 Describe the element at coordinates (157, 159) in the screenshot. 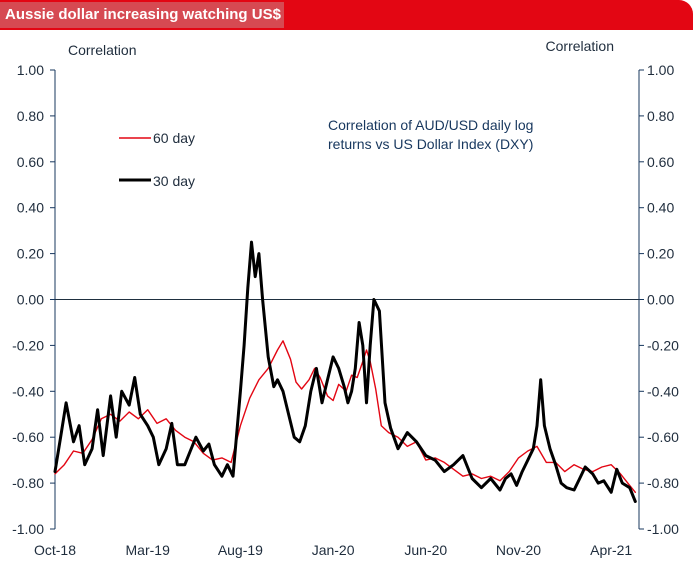

I see `legend: 60 day 30 day` at that location.